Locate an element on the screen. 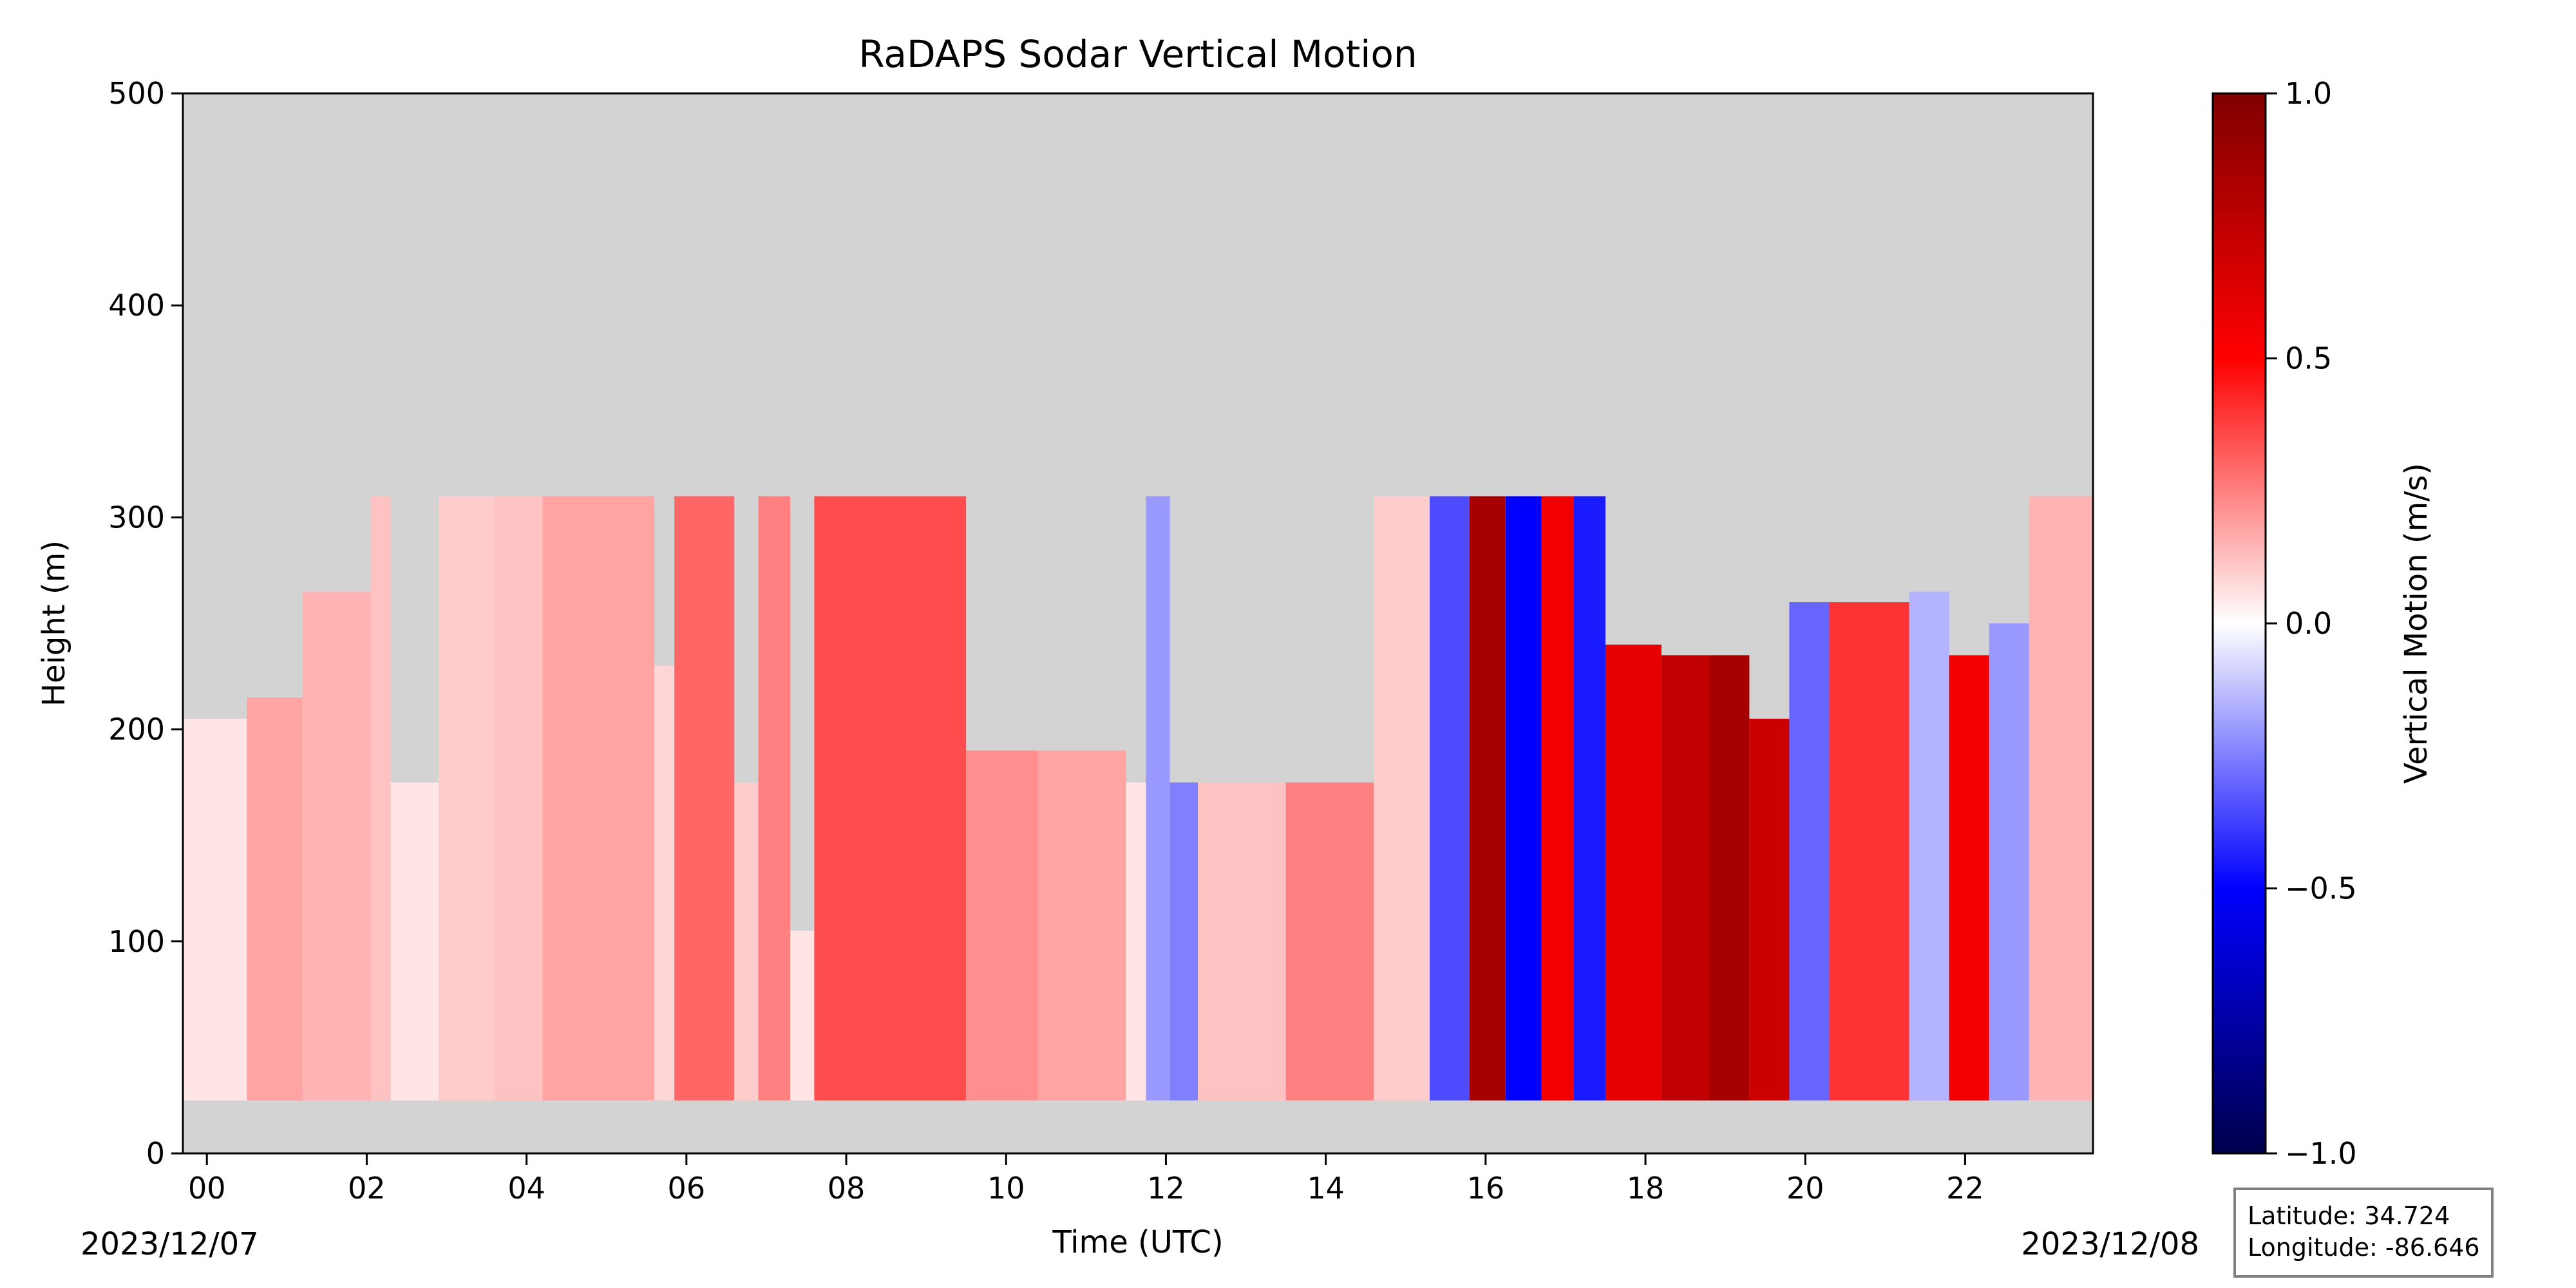 The image size is (2576, 1288). colorbar-tick-label-4: −1.0 is located at coordinates (2321, 1154).